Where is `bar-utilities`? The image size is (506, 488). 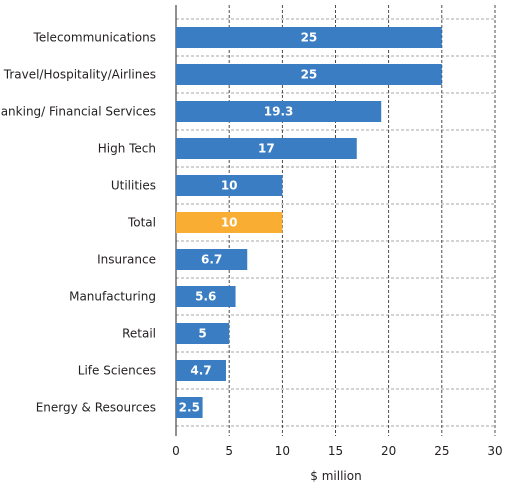 bar-utilities is located at coordinates (229, 185).